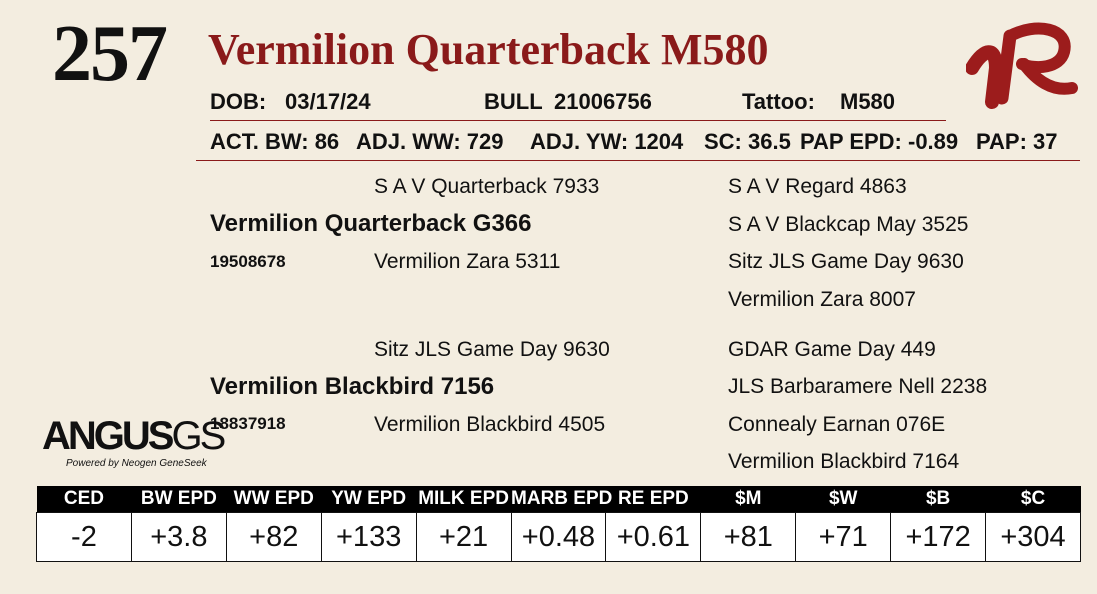 This screenshot has height=594, width=1097. Describe the element at coordinates (603, 101) in the screenshot. I see `registration-number: 21006756` at that location.